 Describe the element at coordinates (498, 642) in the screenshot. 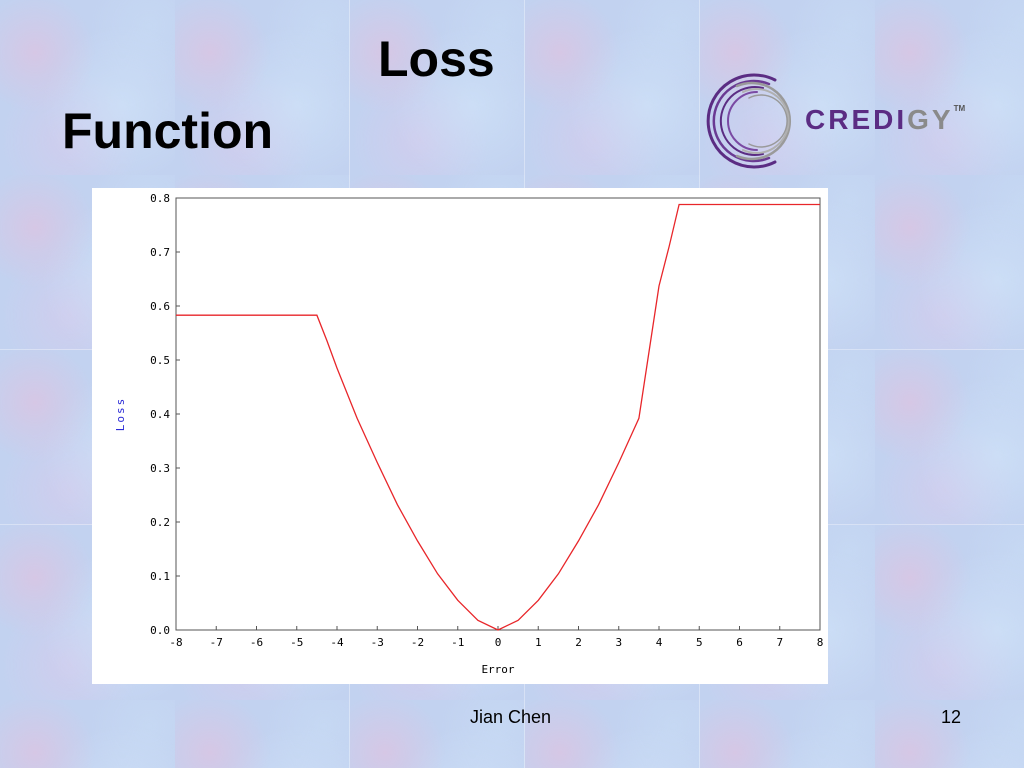

I see `x-tick-label: 0` at that location.